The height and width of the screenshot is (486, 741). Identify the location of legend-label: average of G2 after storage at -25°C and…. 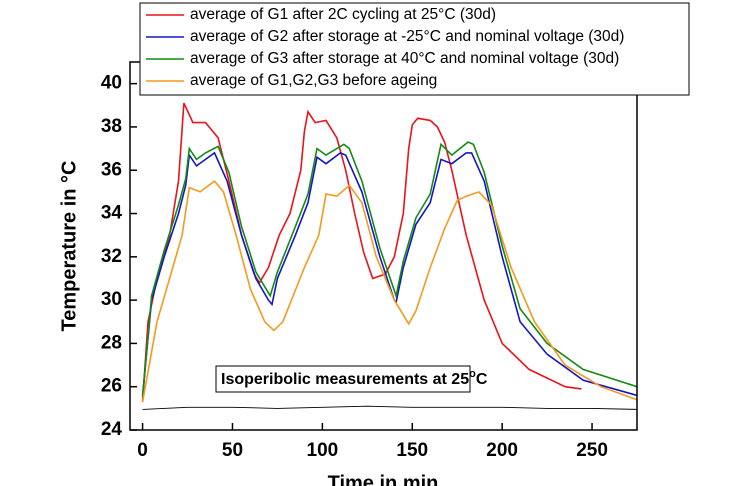
(407, 36).